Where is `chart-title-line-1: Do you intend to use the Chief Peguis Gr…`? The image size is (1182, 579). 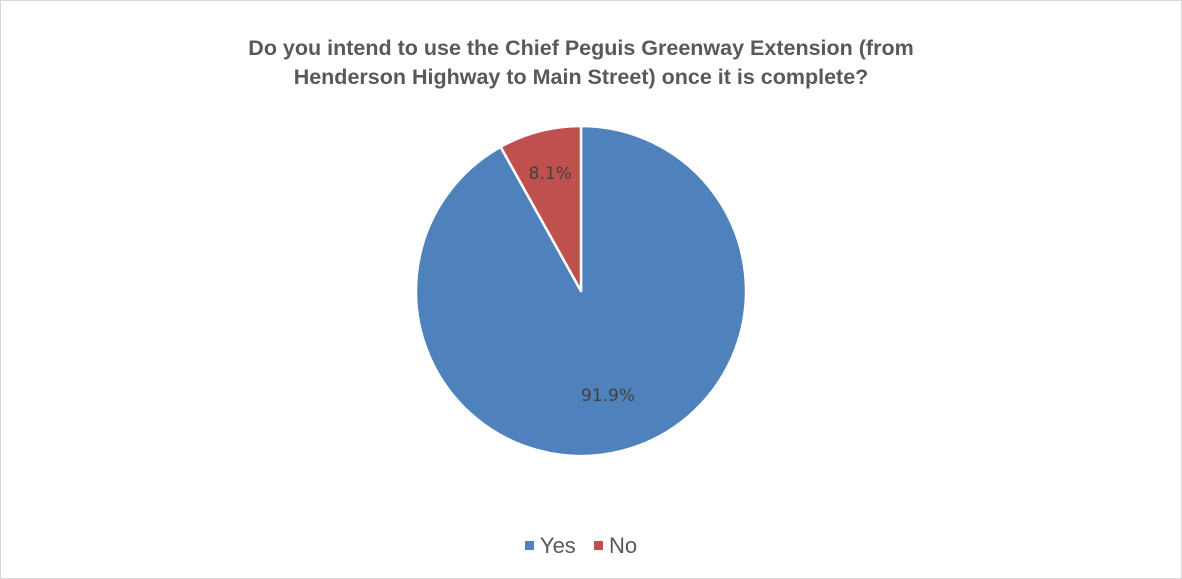 chart-title-line-1: Do you intend to use the Chief Peguis Gr… is located at coordinates (581, 48).